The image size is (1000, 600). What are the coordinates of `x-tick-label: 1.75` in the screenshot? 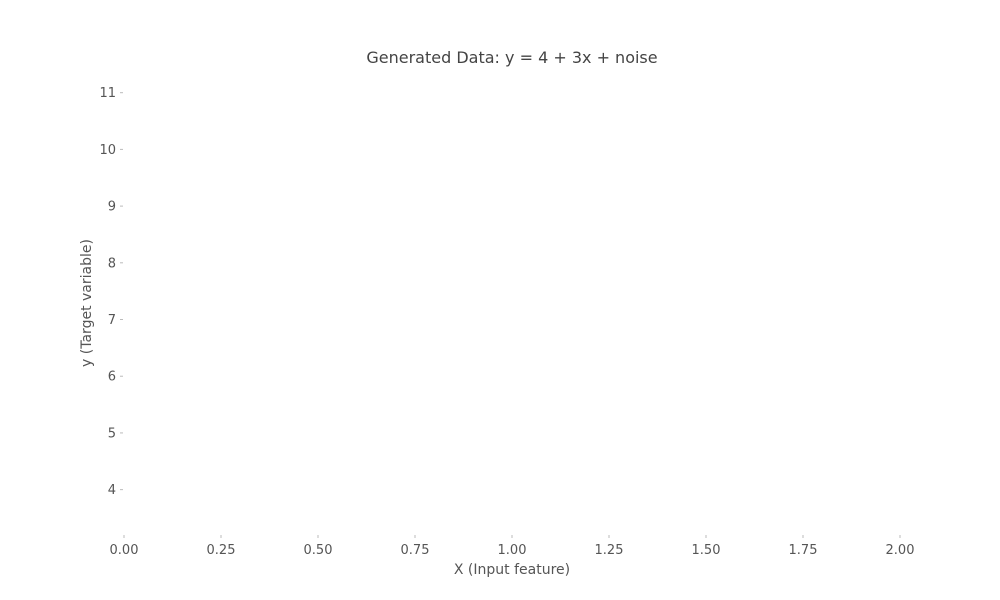 It's located at (803, 550).